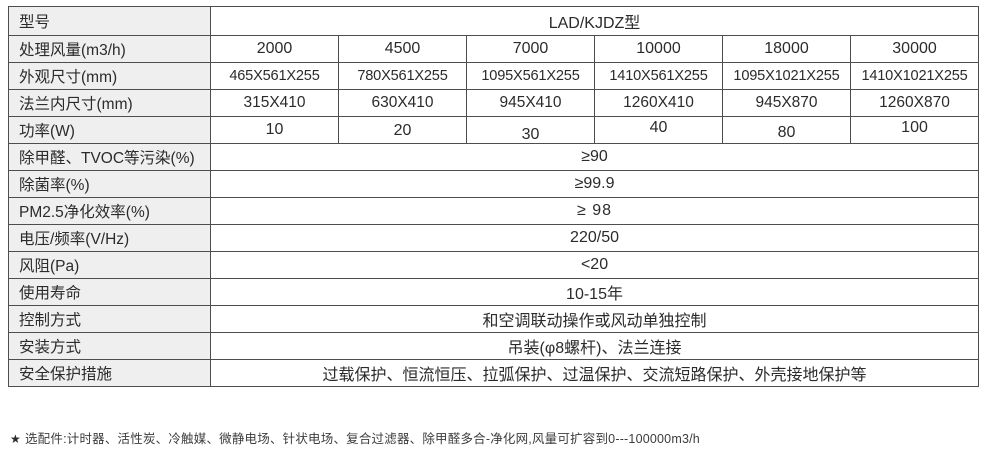  I want to click on table-row-resistance: 风阻(Pa) <20, so click(494, 265).